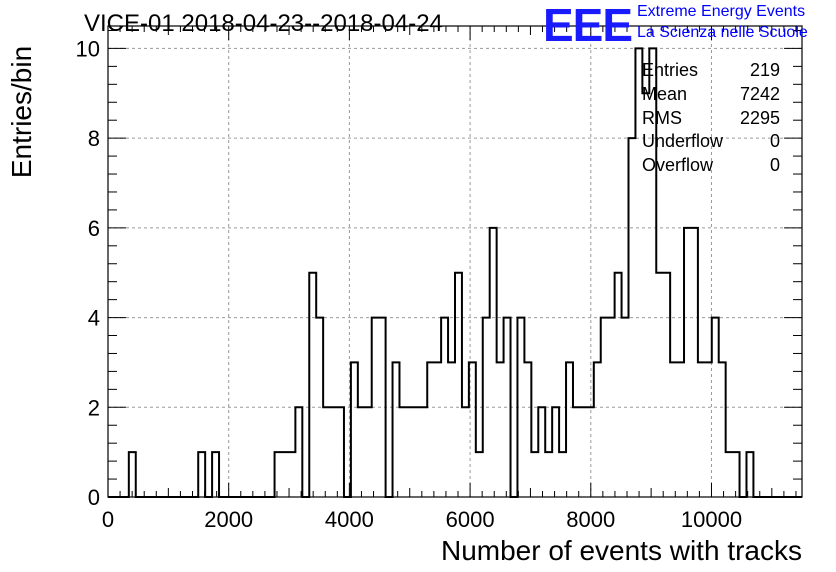 This screenshot has width=836, height=572. What do you see at coordinates (764, 70) in the screenshot?
I see `stats-value: 219` at bounding box center [764, 70].